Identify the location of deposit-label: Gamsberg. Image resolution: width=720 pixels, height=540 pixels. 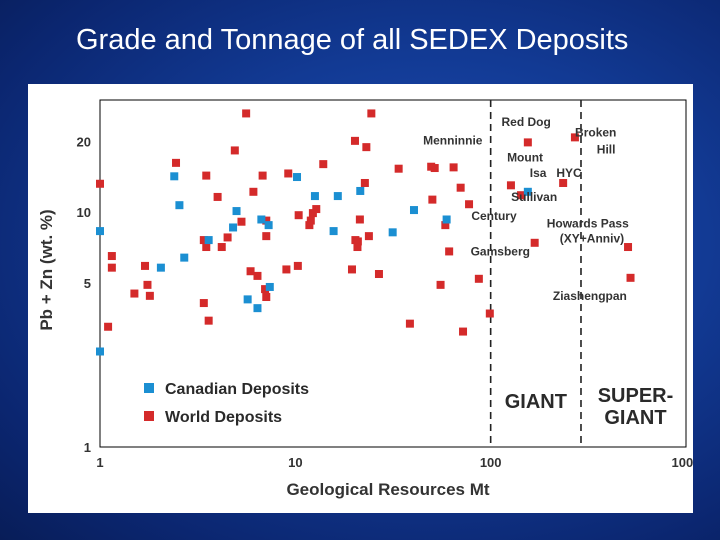
(500, 251).